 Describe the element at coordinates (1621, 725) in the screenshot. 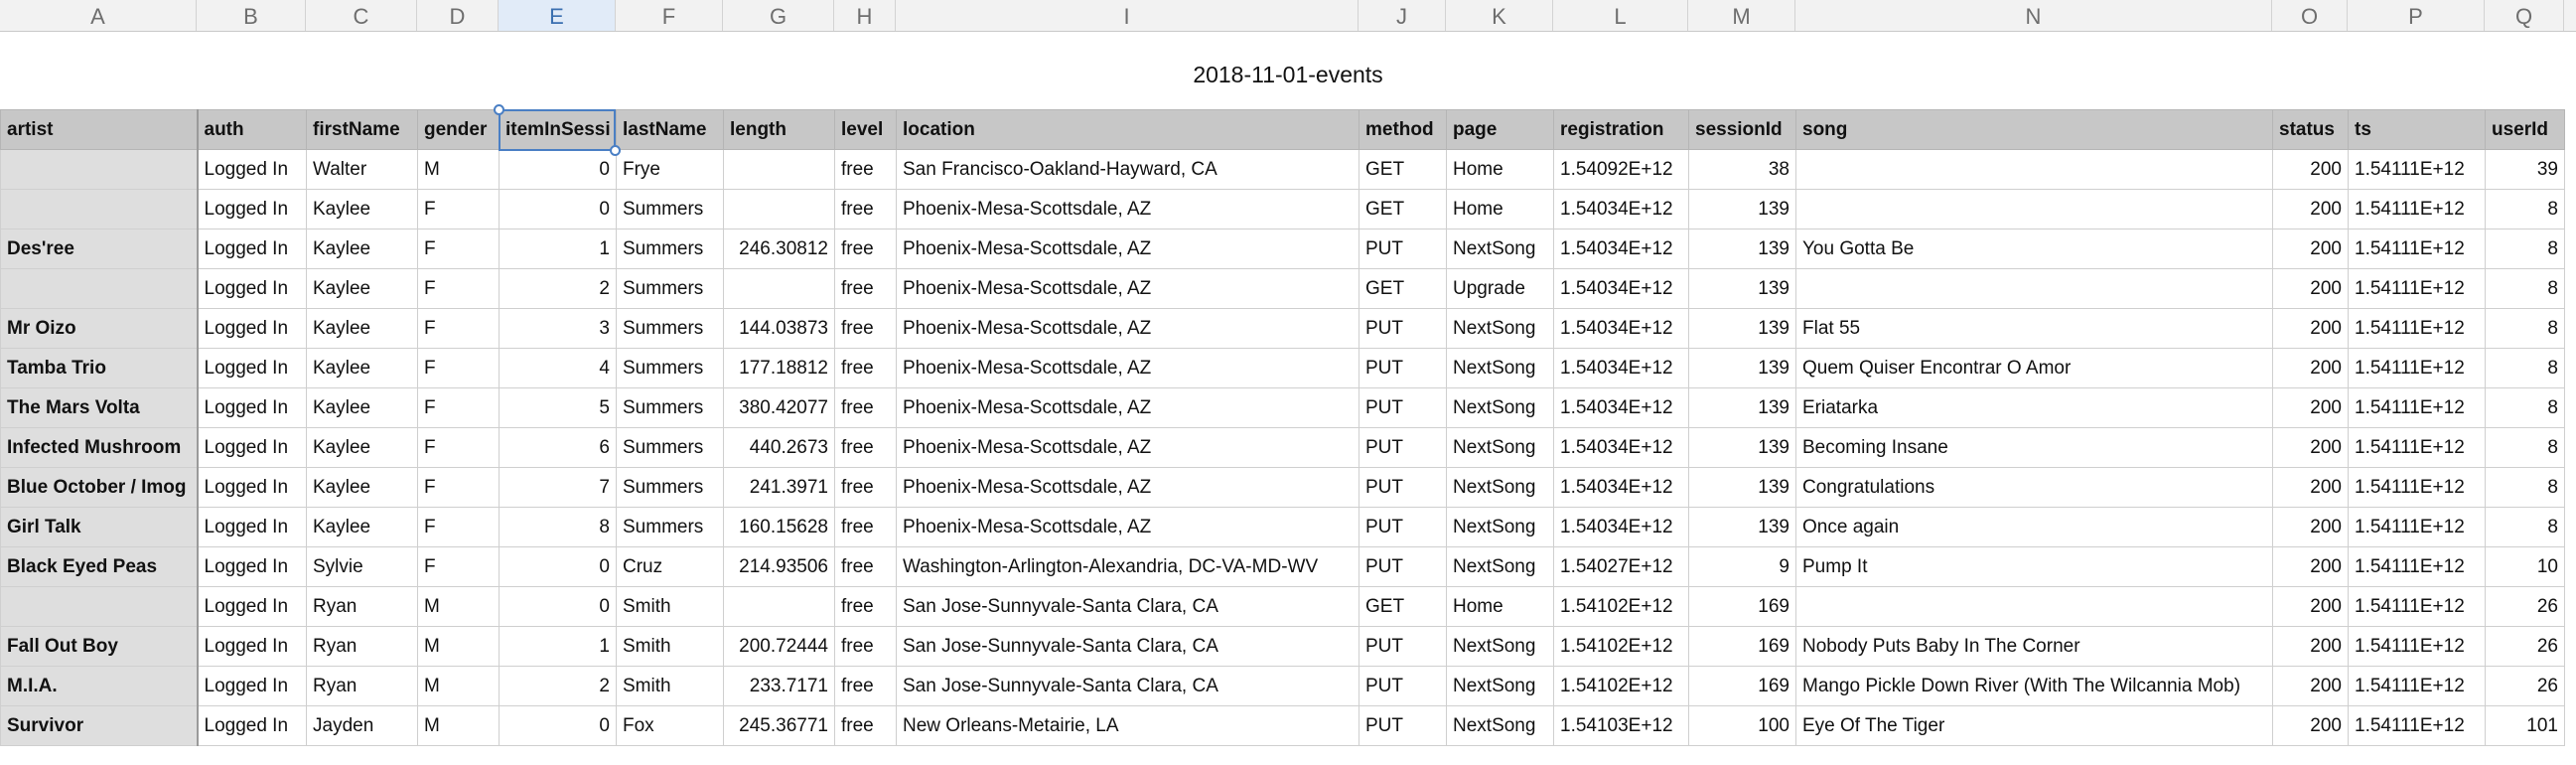

I see `cell-registration: 1.54103E+12` at that location.